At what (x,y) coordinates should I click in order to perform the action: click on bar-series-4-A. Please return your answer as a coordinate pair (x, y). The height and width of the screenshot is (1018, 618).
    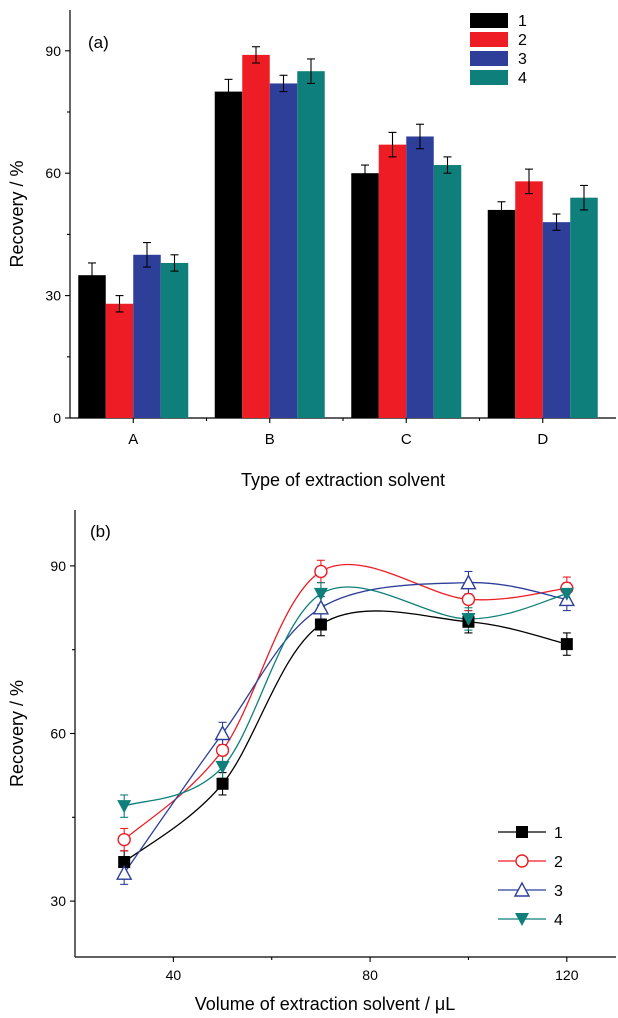
    Looking at the image, I should click on (174, 340).